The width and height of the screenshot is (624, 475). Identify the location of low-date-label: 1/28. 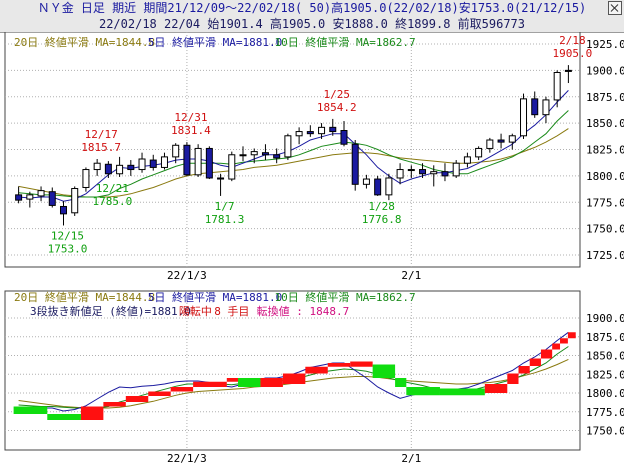
(381, 206).